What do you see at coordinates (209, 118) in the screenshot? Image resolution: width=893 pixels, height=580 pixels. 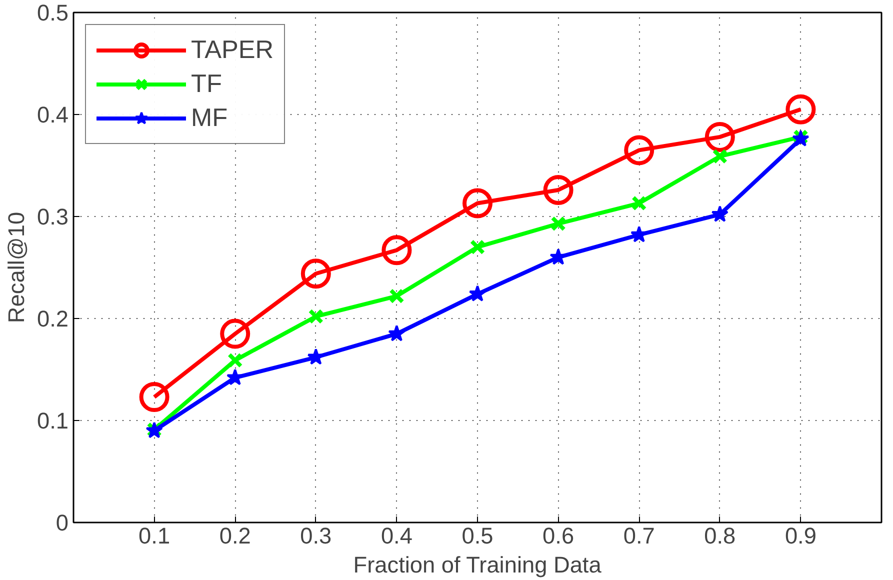 I see `legend-label: MF` at bounding box center [209, 118].